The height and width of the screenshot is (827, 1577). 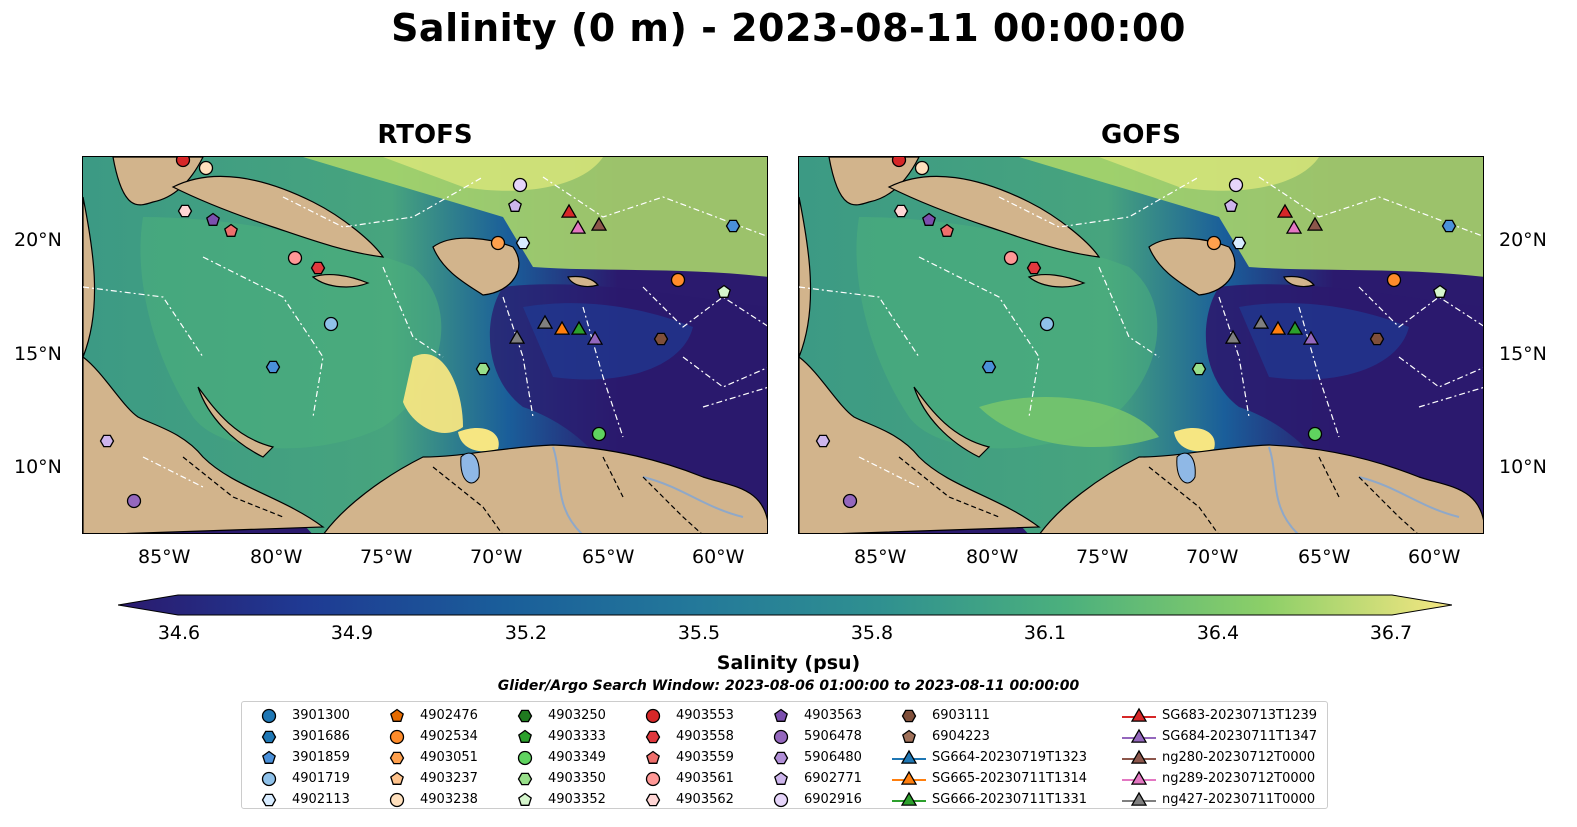 What do you see at coordinates (833, 736) in the screenshot?
I see `legend-label: 5906478` at bounding box center [833, 736].